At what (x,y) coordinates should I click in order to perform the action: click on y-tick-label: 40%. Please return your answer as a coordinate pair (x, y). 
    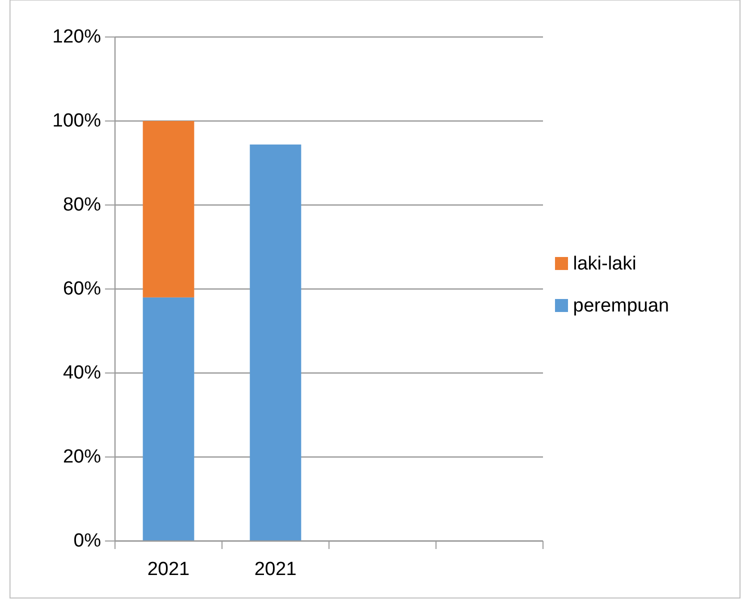
    Looking at the image, I should click on (82, 373).